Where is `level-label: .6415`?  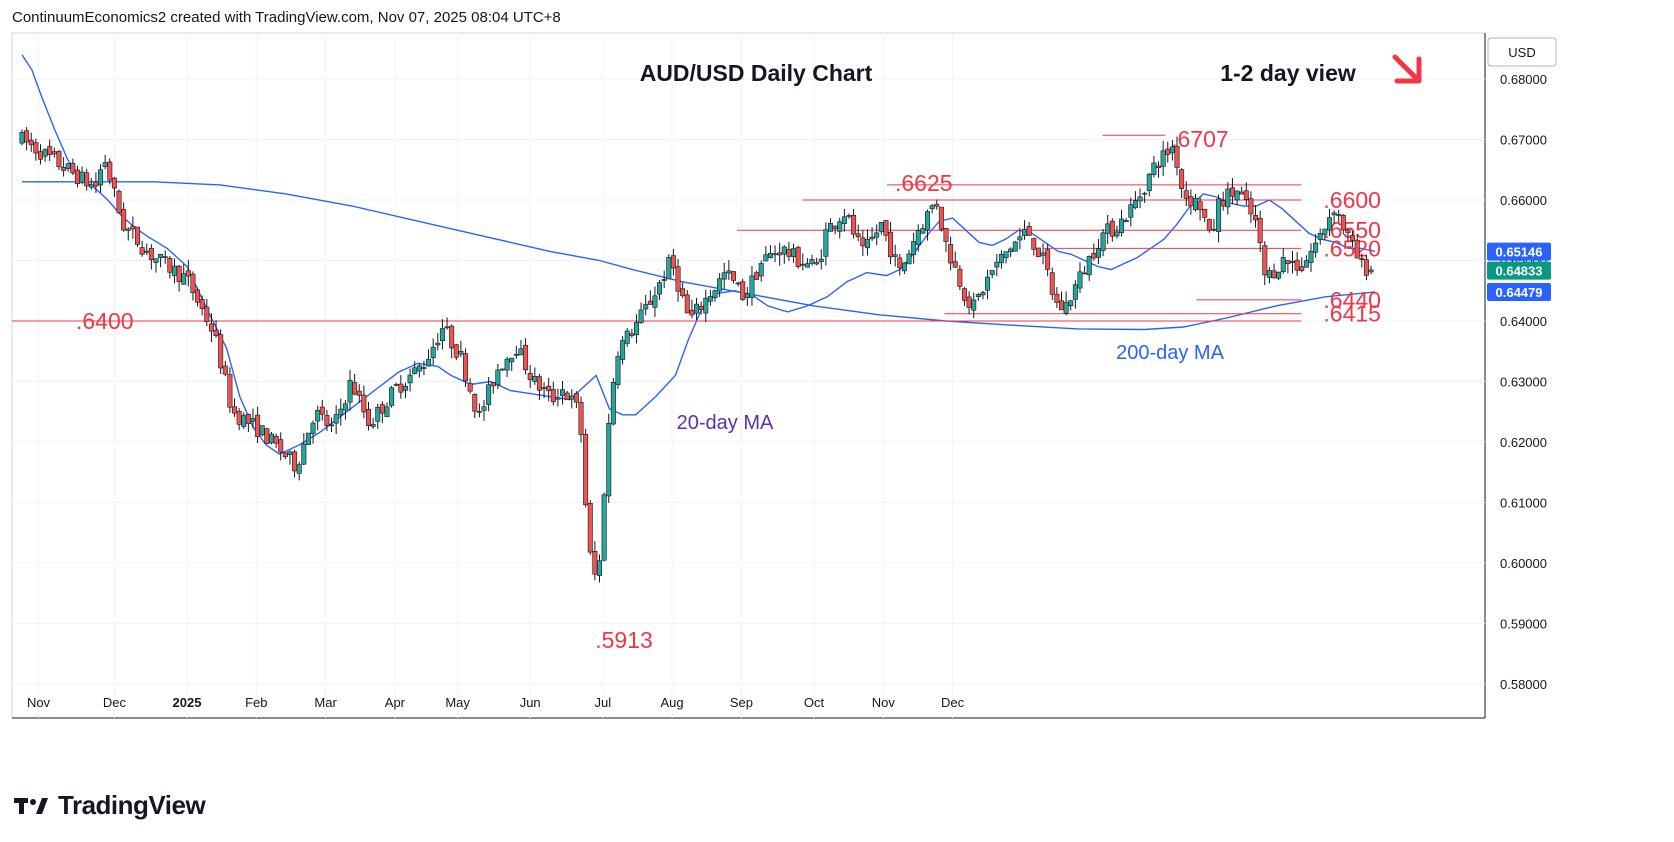 level-label: .6415 is located at coordinates (1352, 314).